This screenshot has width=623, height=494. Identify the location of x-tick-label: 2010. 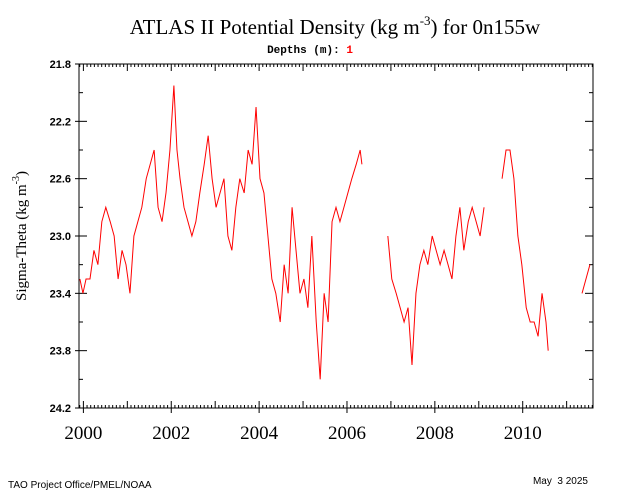
(523, 433).